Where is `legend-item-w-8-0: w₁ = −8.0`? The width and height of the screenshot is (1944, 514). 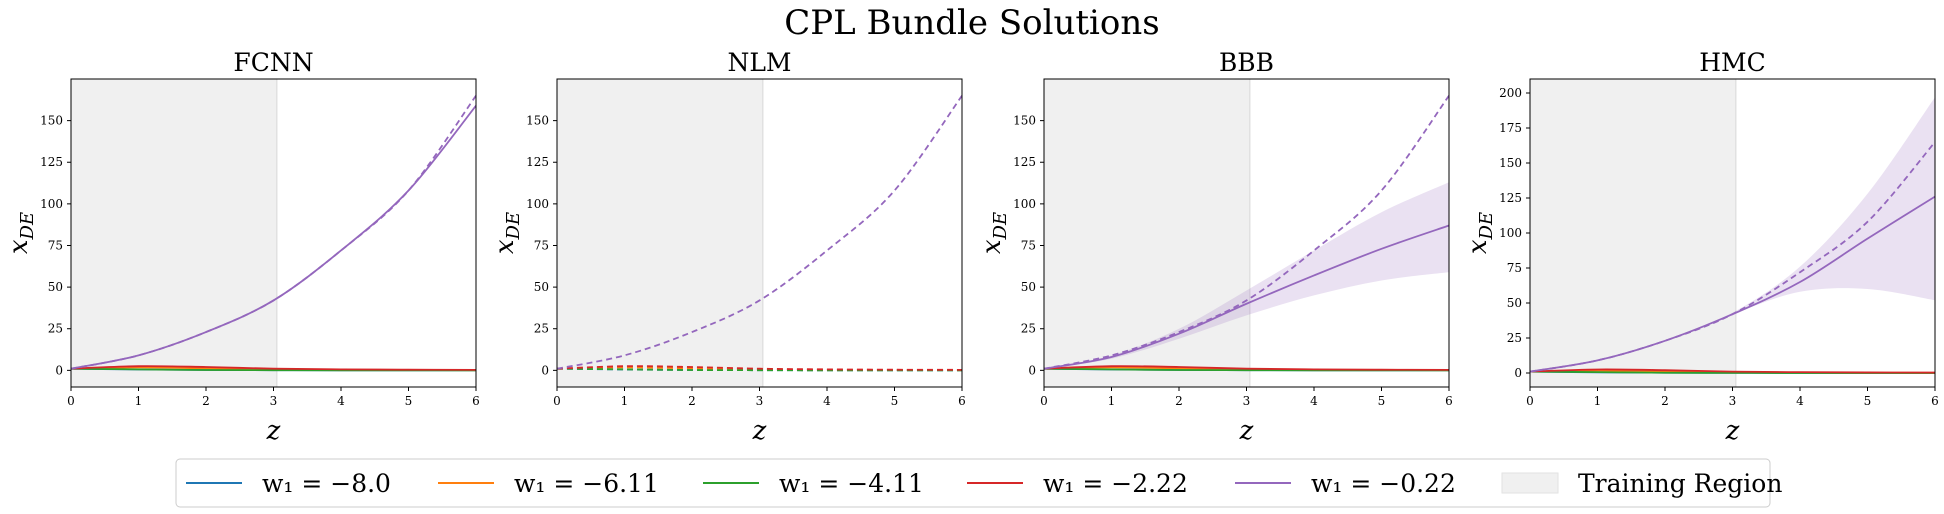
legend-item-w-8-0: w₁ = −8.0 is located at coordinates (288, 483).